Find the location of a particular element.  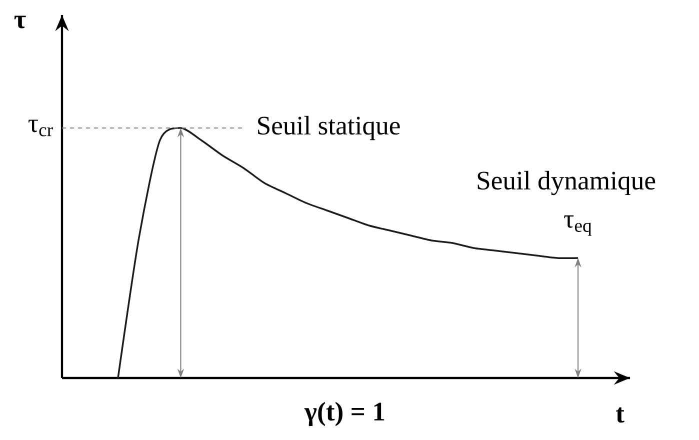

text: τ$_{cr}$ is located at coordinates (40, 128).